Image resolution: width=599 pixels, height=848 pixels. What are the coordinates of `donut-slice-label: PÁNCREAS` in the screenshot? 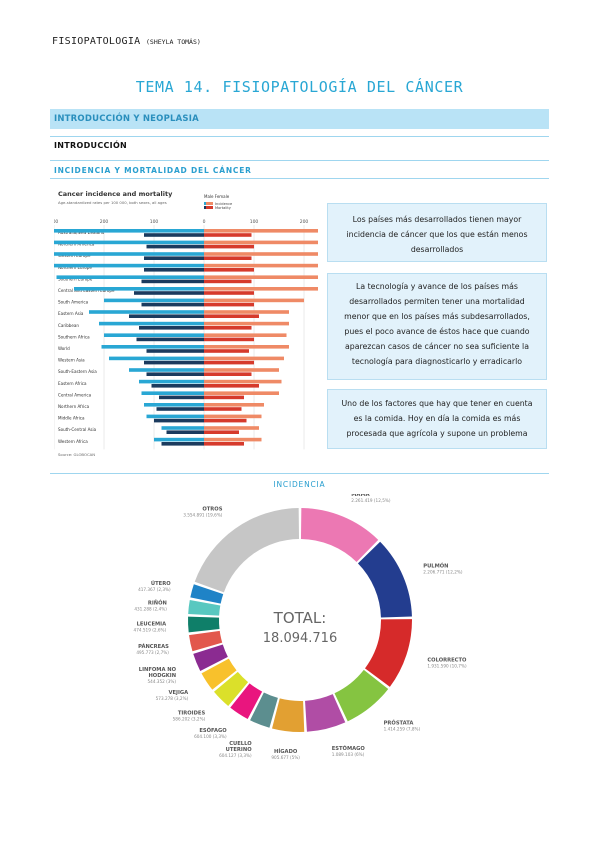 It's located at (153, 646).